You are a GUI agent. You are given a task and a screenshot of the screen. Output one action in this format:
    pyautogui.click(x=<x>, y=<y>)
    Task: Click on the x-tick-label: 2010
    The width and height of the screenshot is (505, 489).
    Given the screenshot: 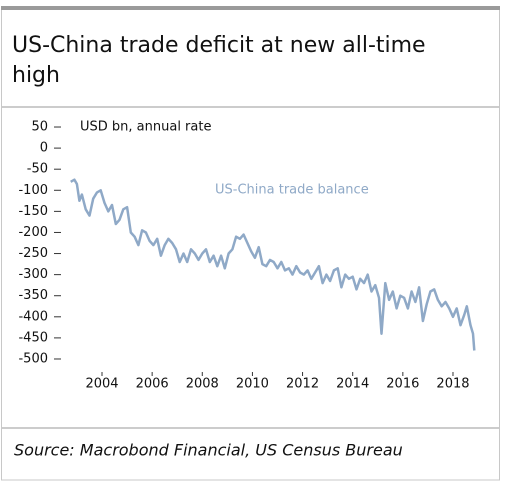 What is the action you would take?
    pyautogui.click(x=252, y=384)
    